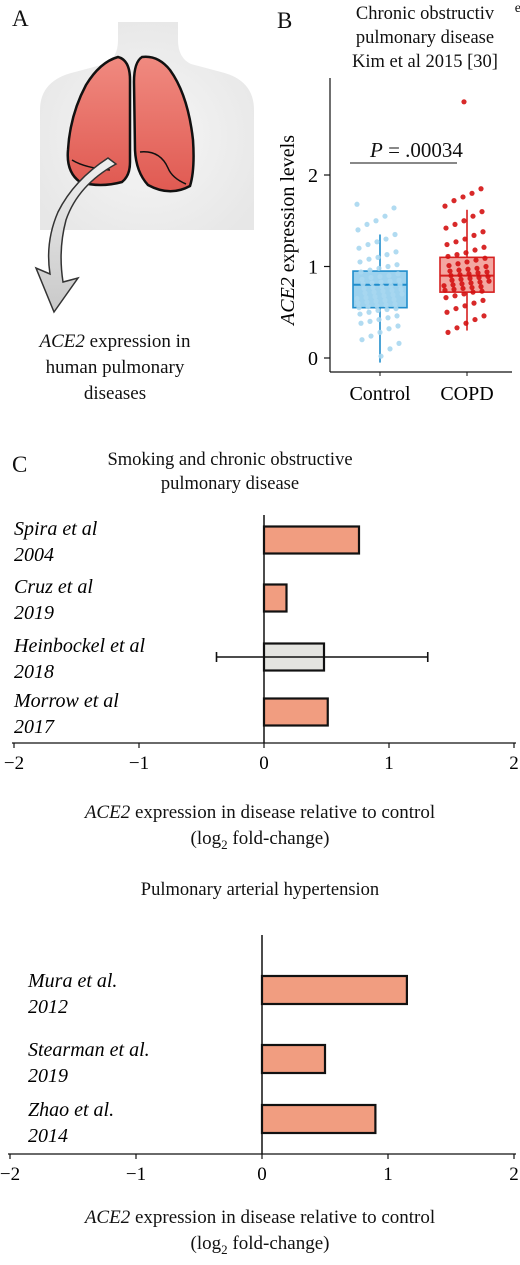 The height and width of the screenshot is (1265, 520). What do you see at coordinates (285, 20) in the screenshot?
I see `panel-b-label: B` at bounding box center [285, 20].